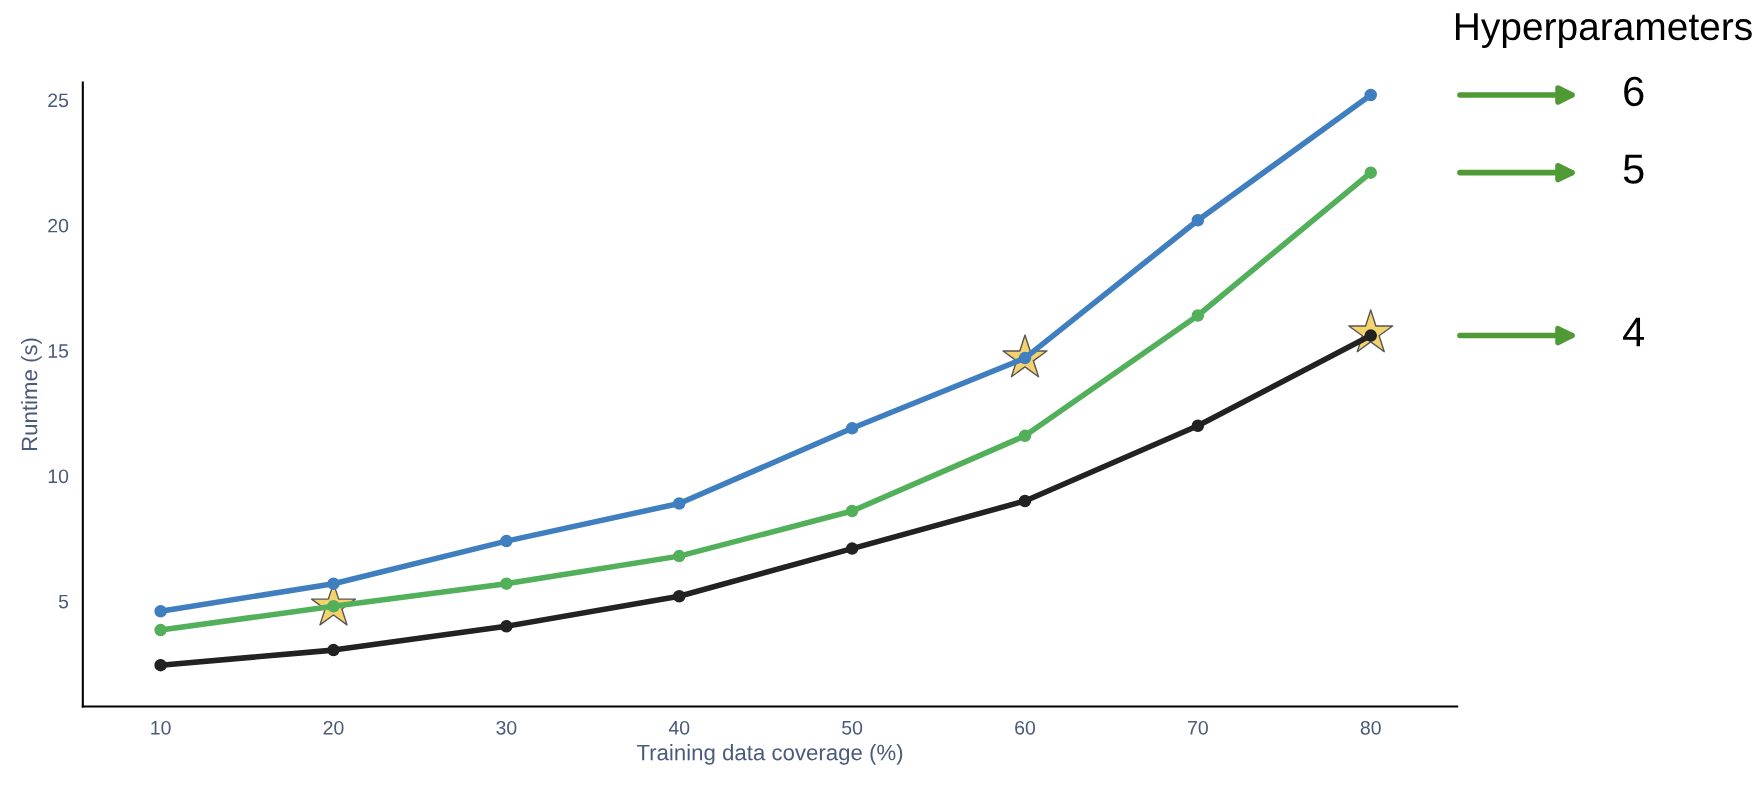 The width and height of the screenshot is (1762, 785). What do you see at coordinates (769, 754) in the screenshot?
I see `x-axis-title: Training data coverage (%)` at bounding box center [769, 754].